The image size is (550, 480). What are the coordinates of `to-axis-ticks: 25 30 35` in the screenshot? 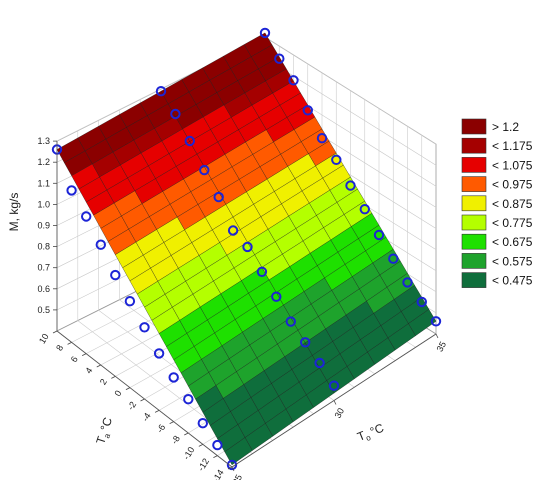 It's located at (340, 406).